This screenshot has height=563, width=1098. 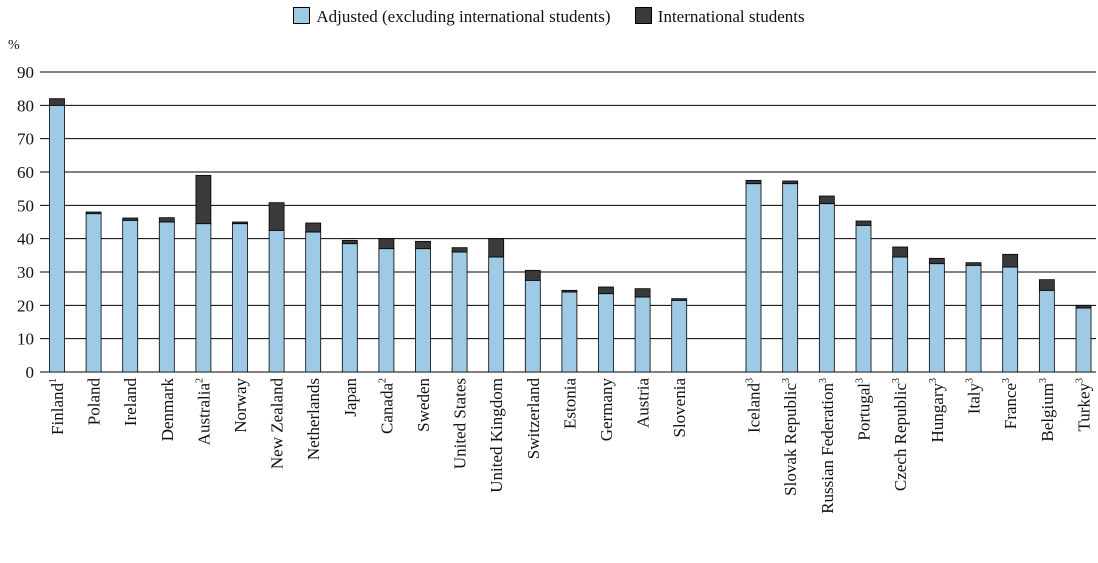 What do you see at coordinates (496, 435) in the screenshot?
I see `x-tick-label: United Kingdom` at bounding box center [496, 435].